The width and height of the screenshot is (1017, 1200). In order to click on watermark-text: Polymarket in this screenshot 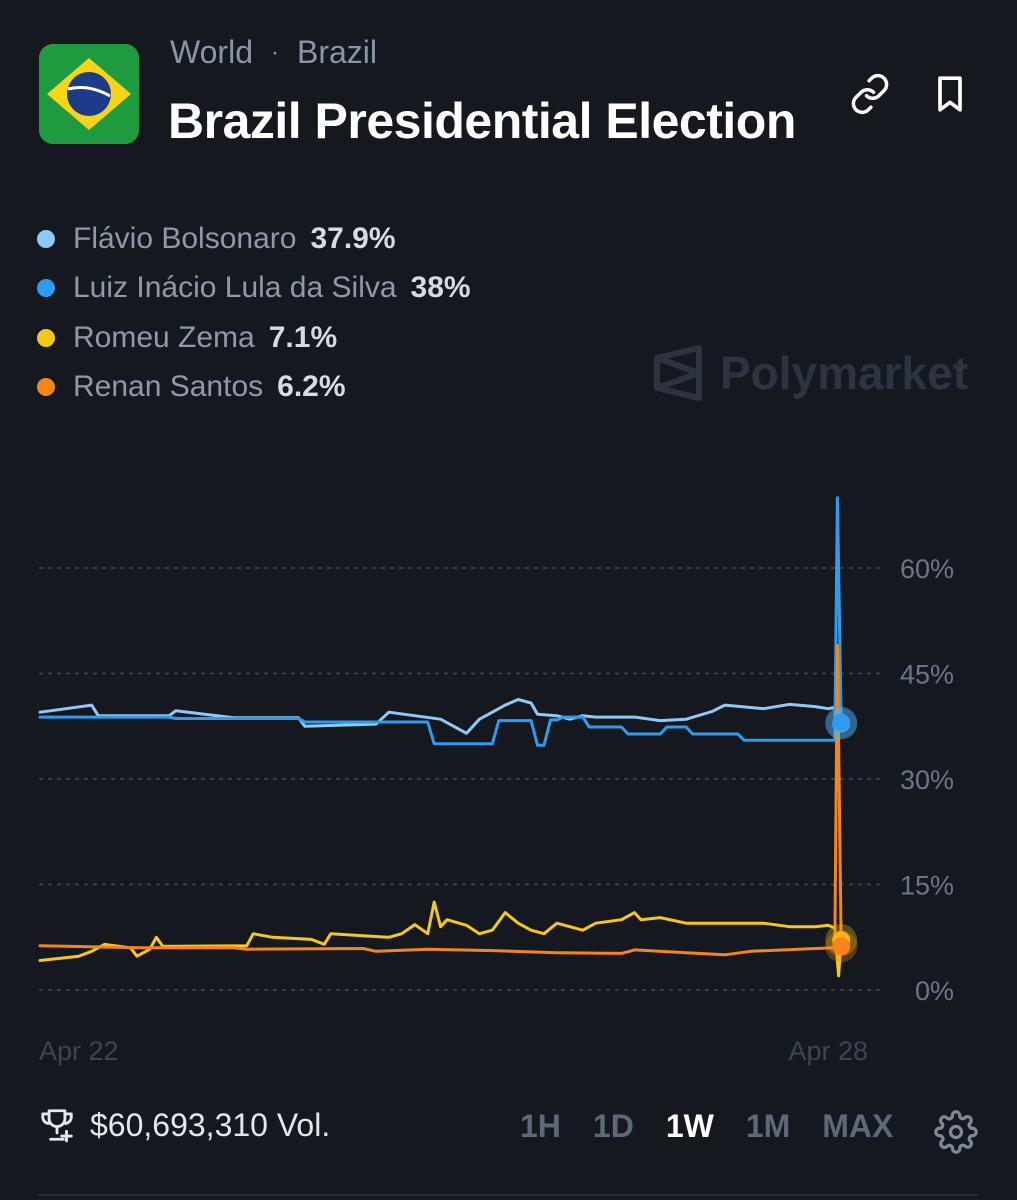, I will do `click(844, 373)`.